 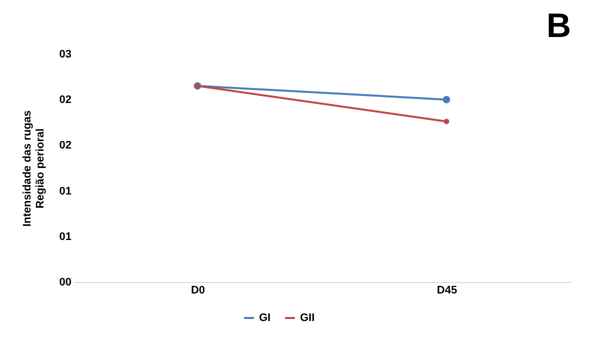 What do you see at coordinates (558, 26) in the screenshot?
I see `chart-title: B` at bounding box center [558, 26].